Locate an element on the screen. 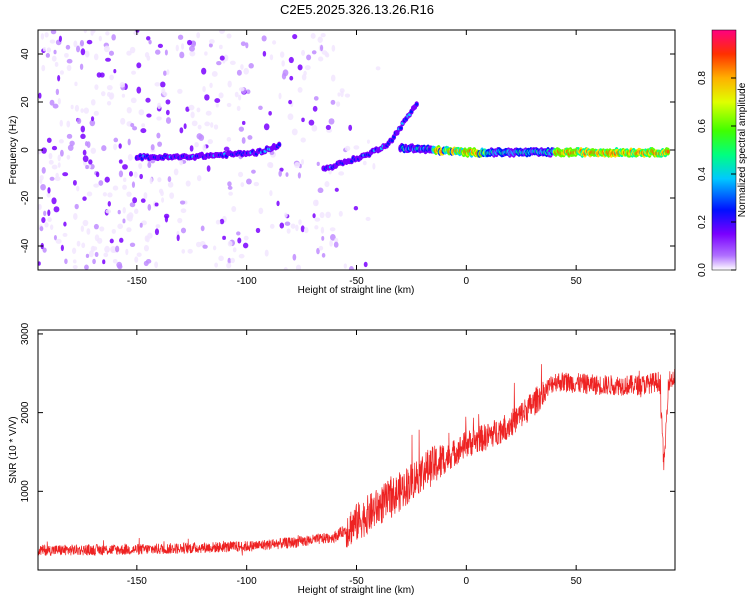 This screenshot has width=750, height=600. heatmap-x-tick-label: -150 is located at coordinates (137, 281).